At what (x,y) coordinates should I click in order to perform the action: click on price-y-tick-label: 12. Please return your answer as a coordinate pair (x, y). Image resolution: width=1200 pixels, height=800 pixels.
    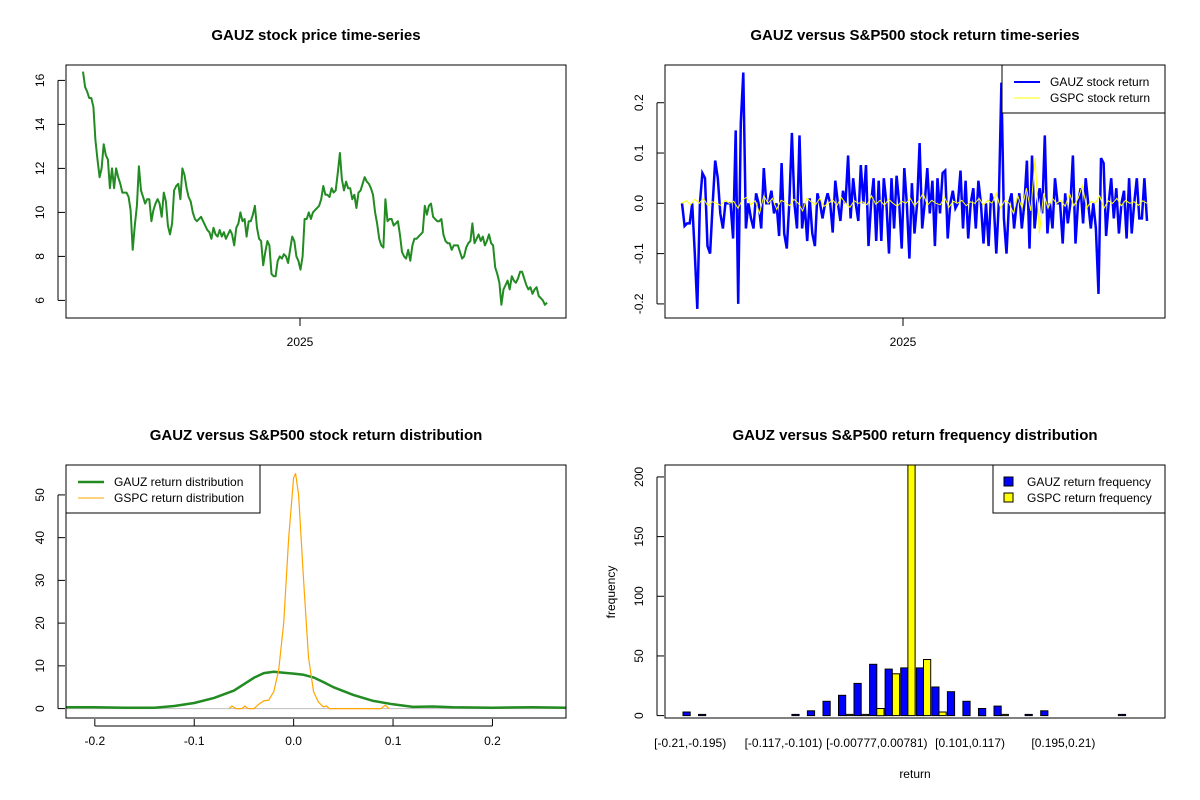
    Looking at the image, I should click on (40, 168).